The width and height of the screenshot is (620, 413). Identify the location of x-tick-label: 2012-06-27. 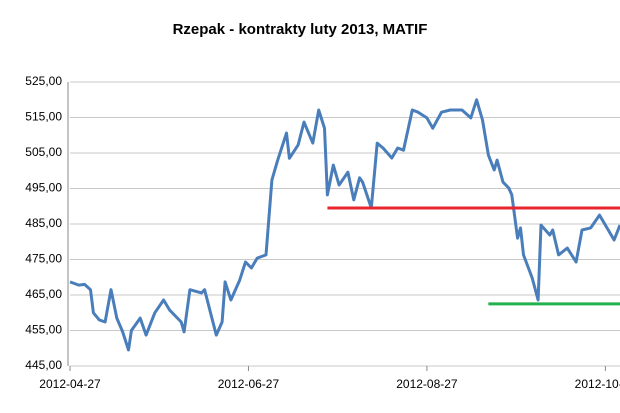
(249, 384).